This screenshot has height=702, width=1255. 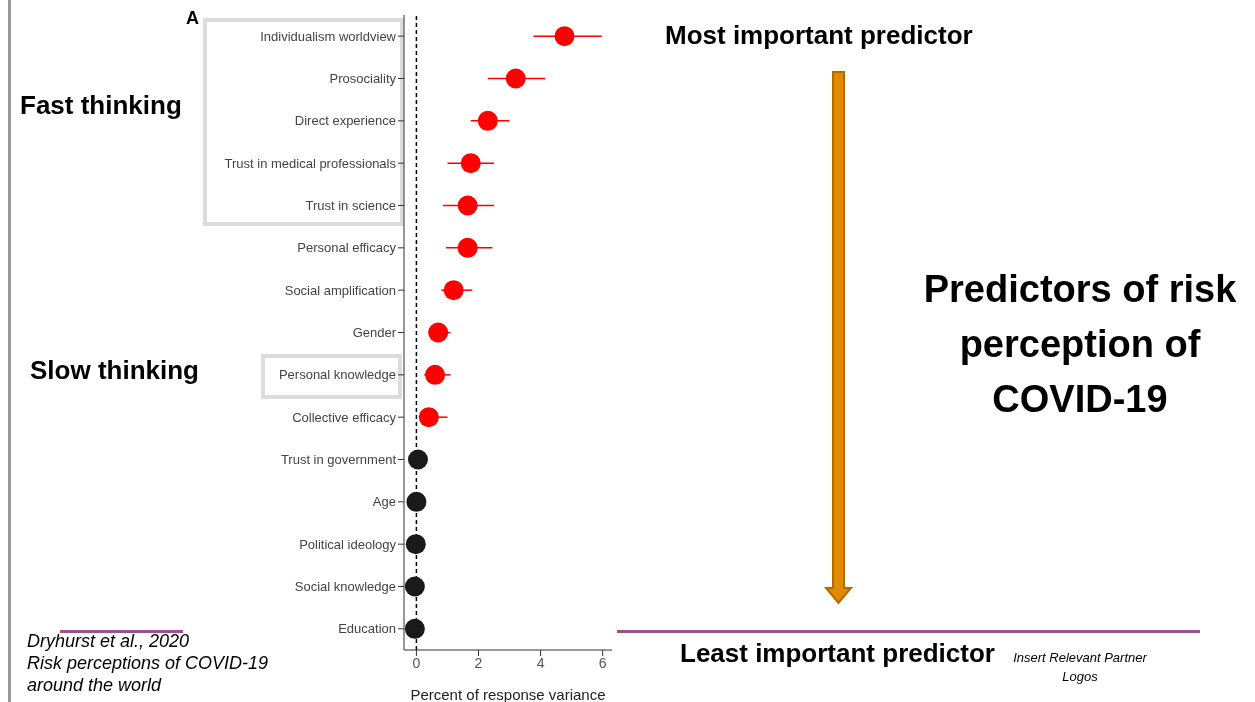 I want to click on text: Least important predictor, so click(x=837, y=653).